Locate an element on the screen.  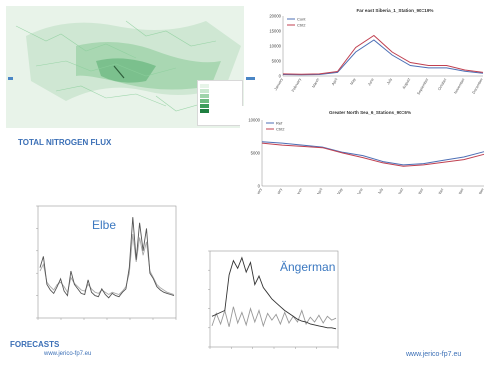
elbe-panel: Elbe is located at coordinates (104, 262).